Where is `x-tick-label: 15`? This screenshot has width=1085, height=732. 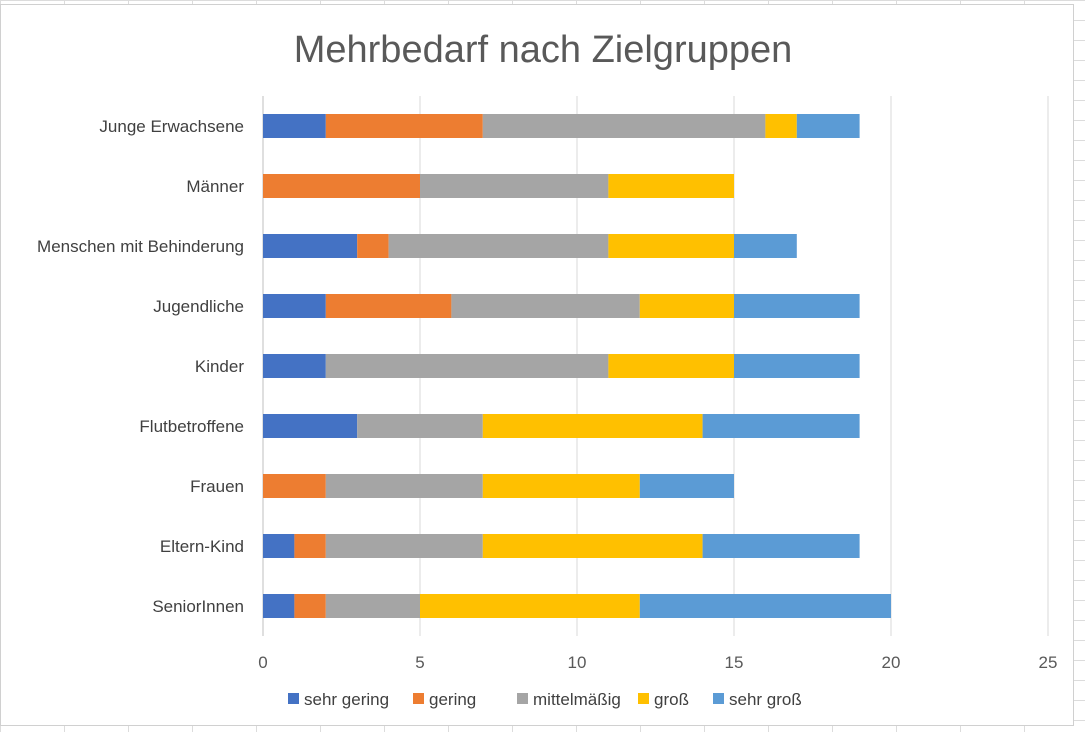 x-tick-label: 15 is located at coordinates (734, 662).